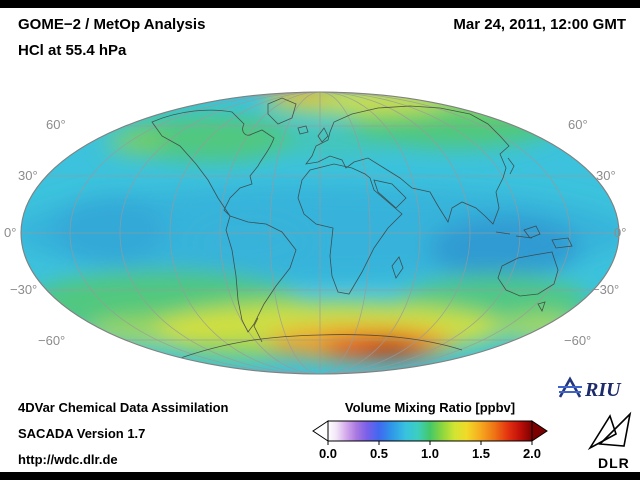 The width and height of the screenshot is (640, 480). Describe the element at coordinates (620, 232) in the screenshot. I see `lat-label-right-0: 0°` at that location.